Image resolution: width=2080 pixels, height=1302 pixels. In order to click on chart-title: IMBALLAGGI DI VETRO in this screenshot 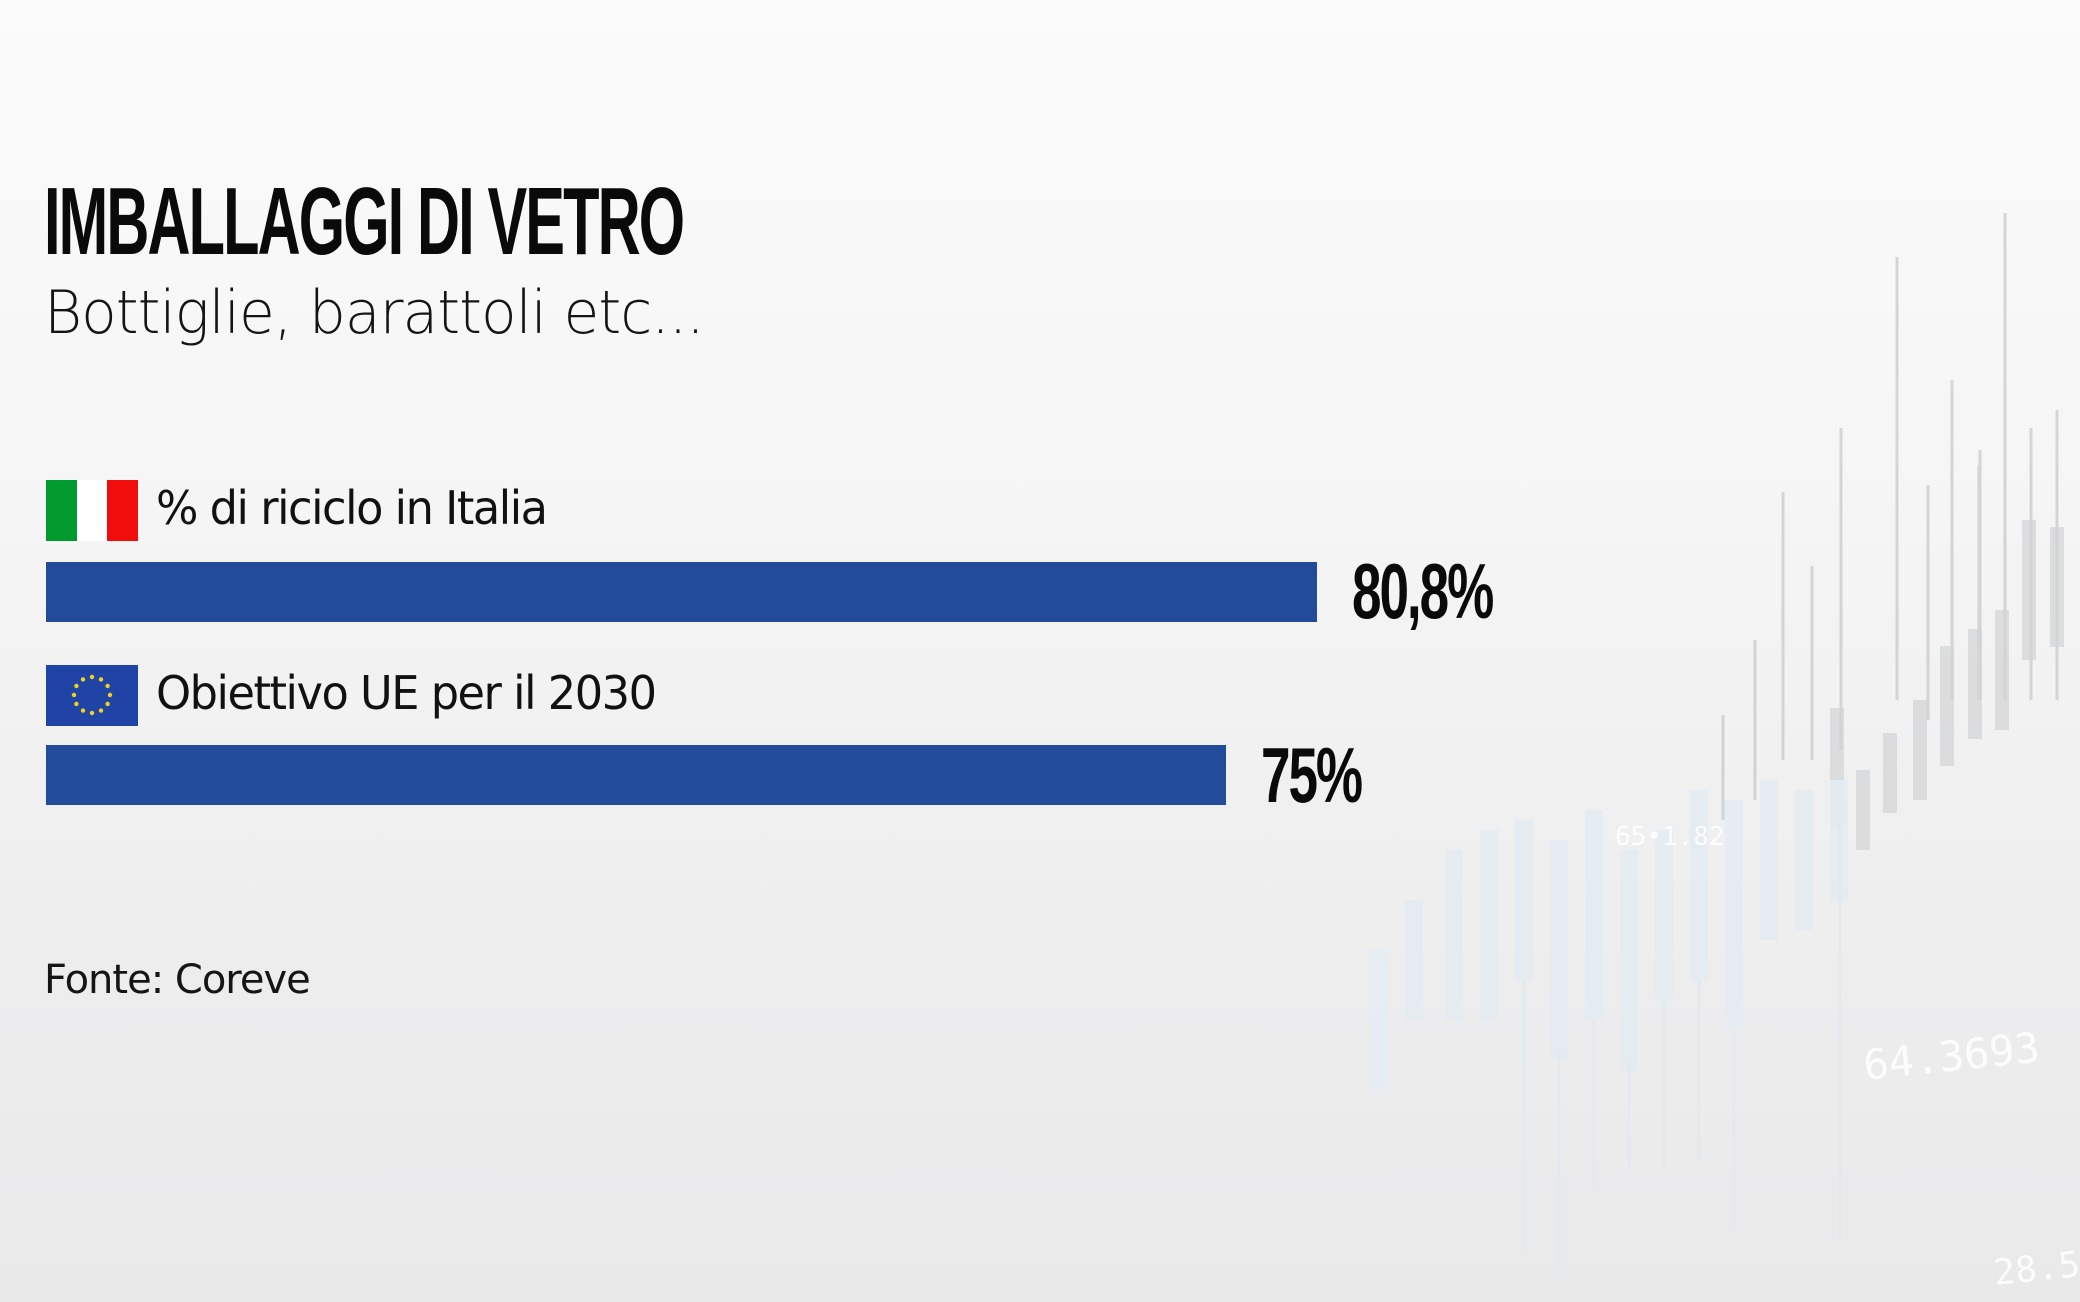, I will do `click(364, 221)`.